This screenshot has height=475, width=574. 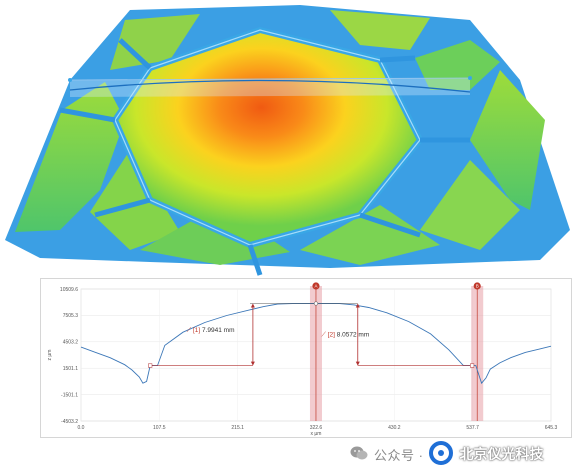 I want to click on measure-arrow-2-head-top, so click(x=357, y=305).